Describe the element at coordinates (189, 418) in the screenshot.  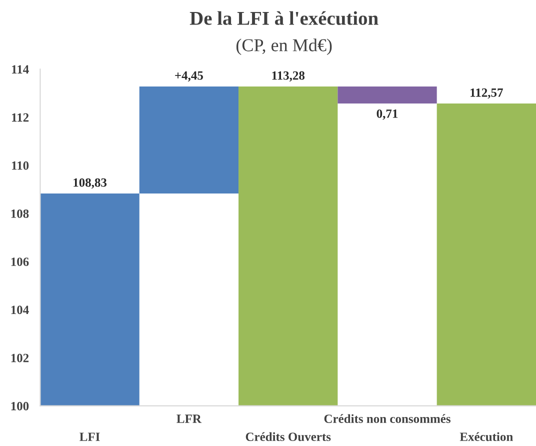
I see `x-tick-label: LFR` at that location.